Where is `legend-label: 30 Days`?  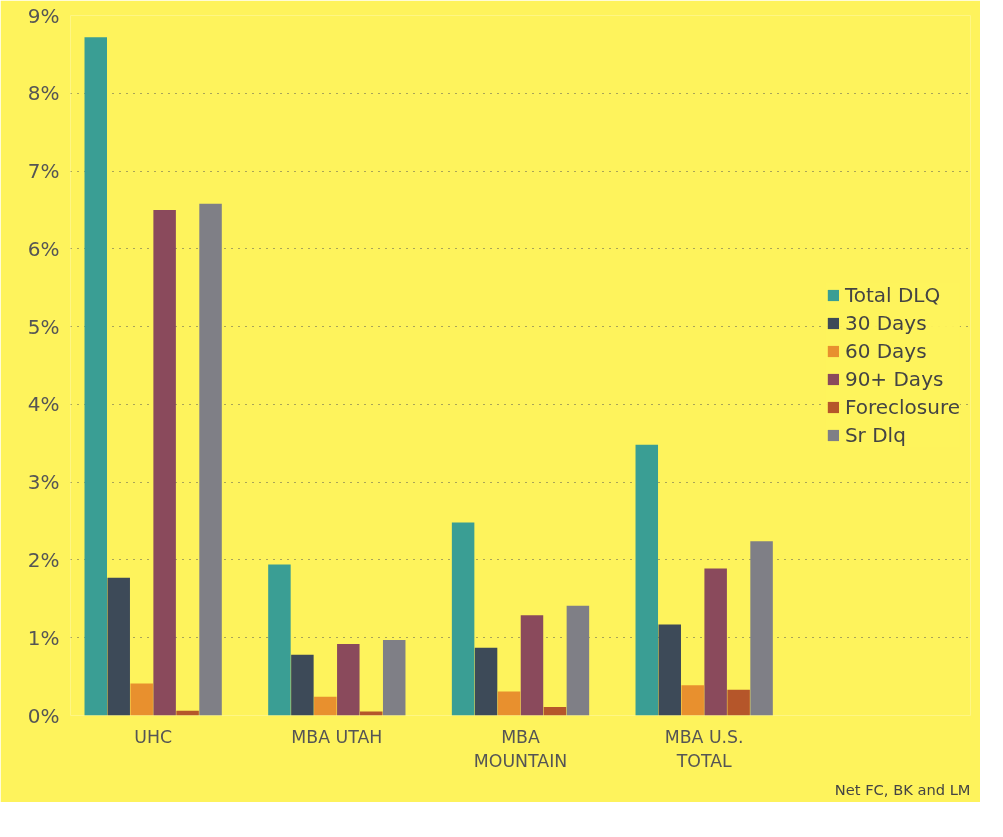 legend-label: 30 Days is located at coordinates (885, 323).